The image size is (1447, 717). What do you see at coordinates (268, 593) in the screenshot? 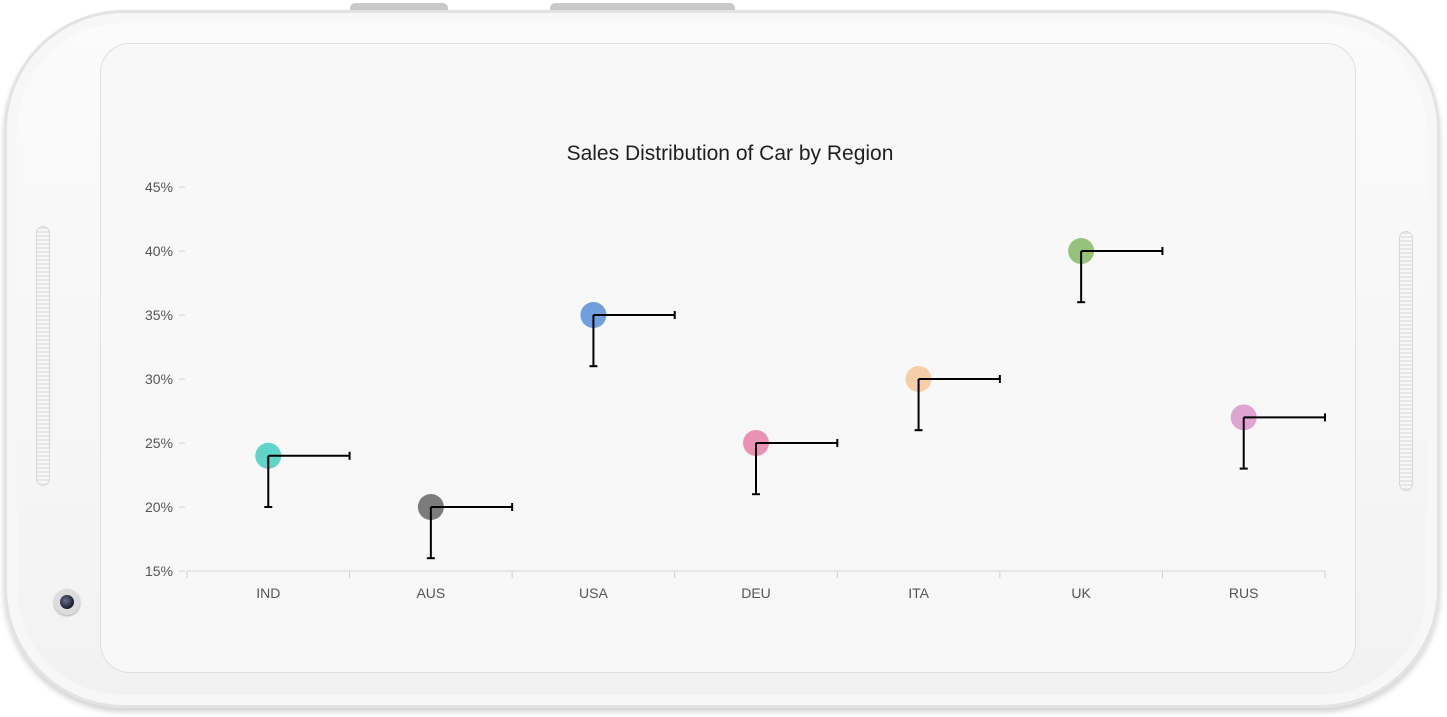
I see `x-tick-label: IND` at bounding box center [268, 593].